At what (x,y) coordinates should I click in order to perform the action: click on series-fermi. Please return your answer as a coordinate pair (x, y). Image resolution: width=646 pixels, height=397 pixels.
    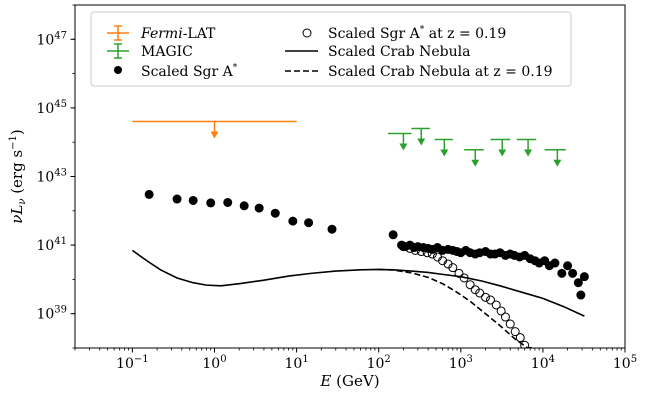
    Looking at the image, I should click on (214, 129).